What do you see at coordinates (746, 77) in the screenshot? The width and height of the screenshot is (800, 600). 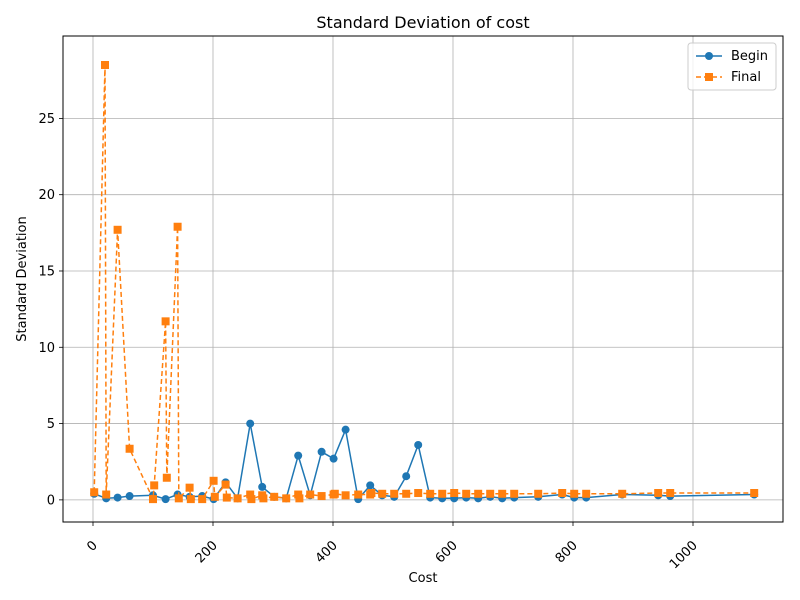 I see `legend-final-label: Final` at bounding box center [746, 77].